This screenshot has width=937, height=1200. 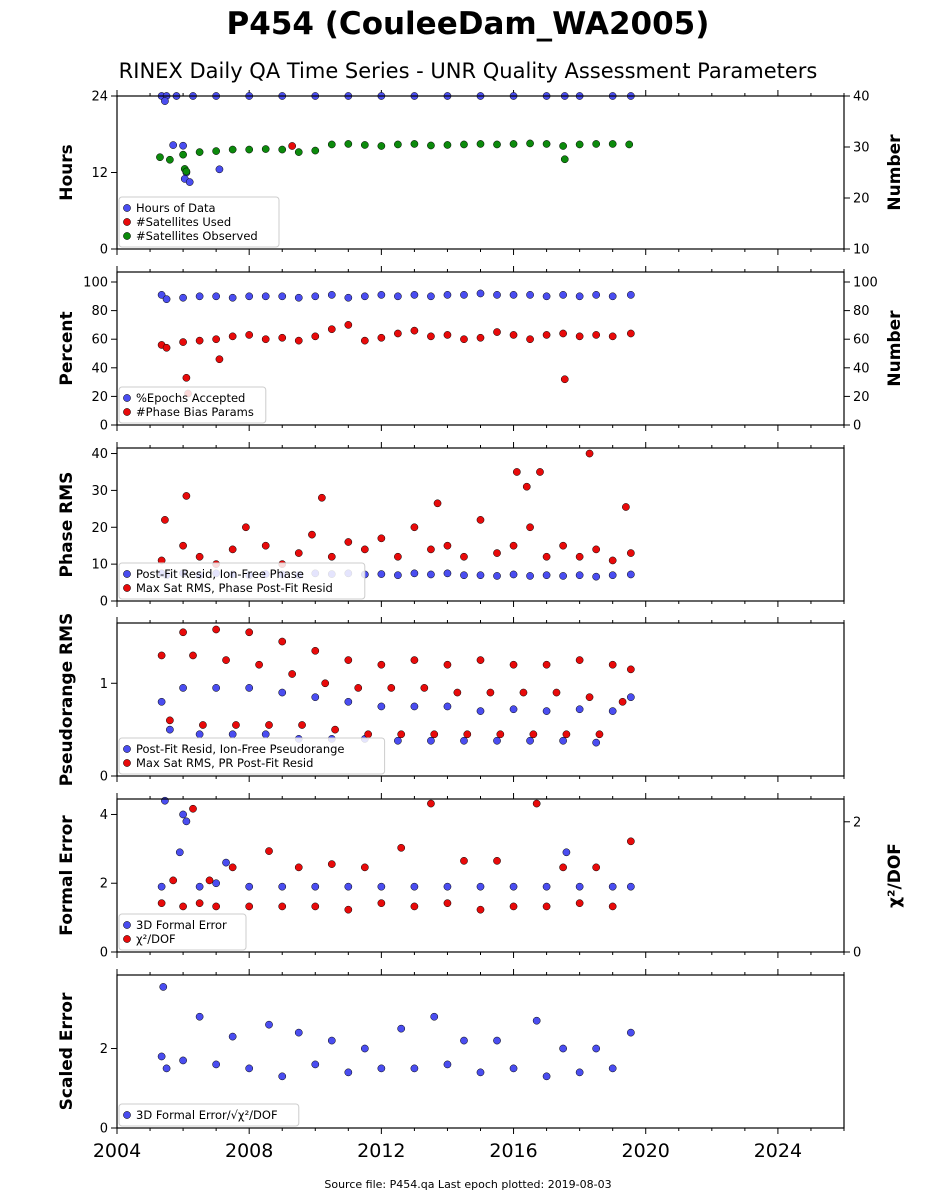 I want to click on y-tick-label: 2, so click(x=104, y=1049).